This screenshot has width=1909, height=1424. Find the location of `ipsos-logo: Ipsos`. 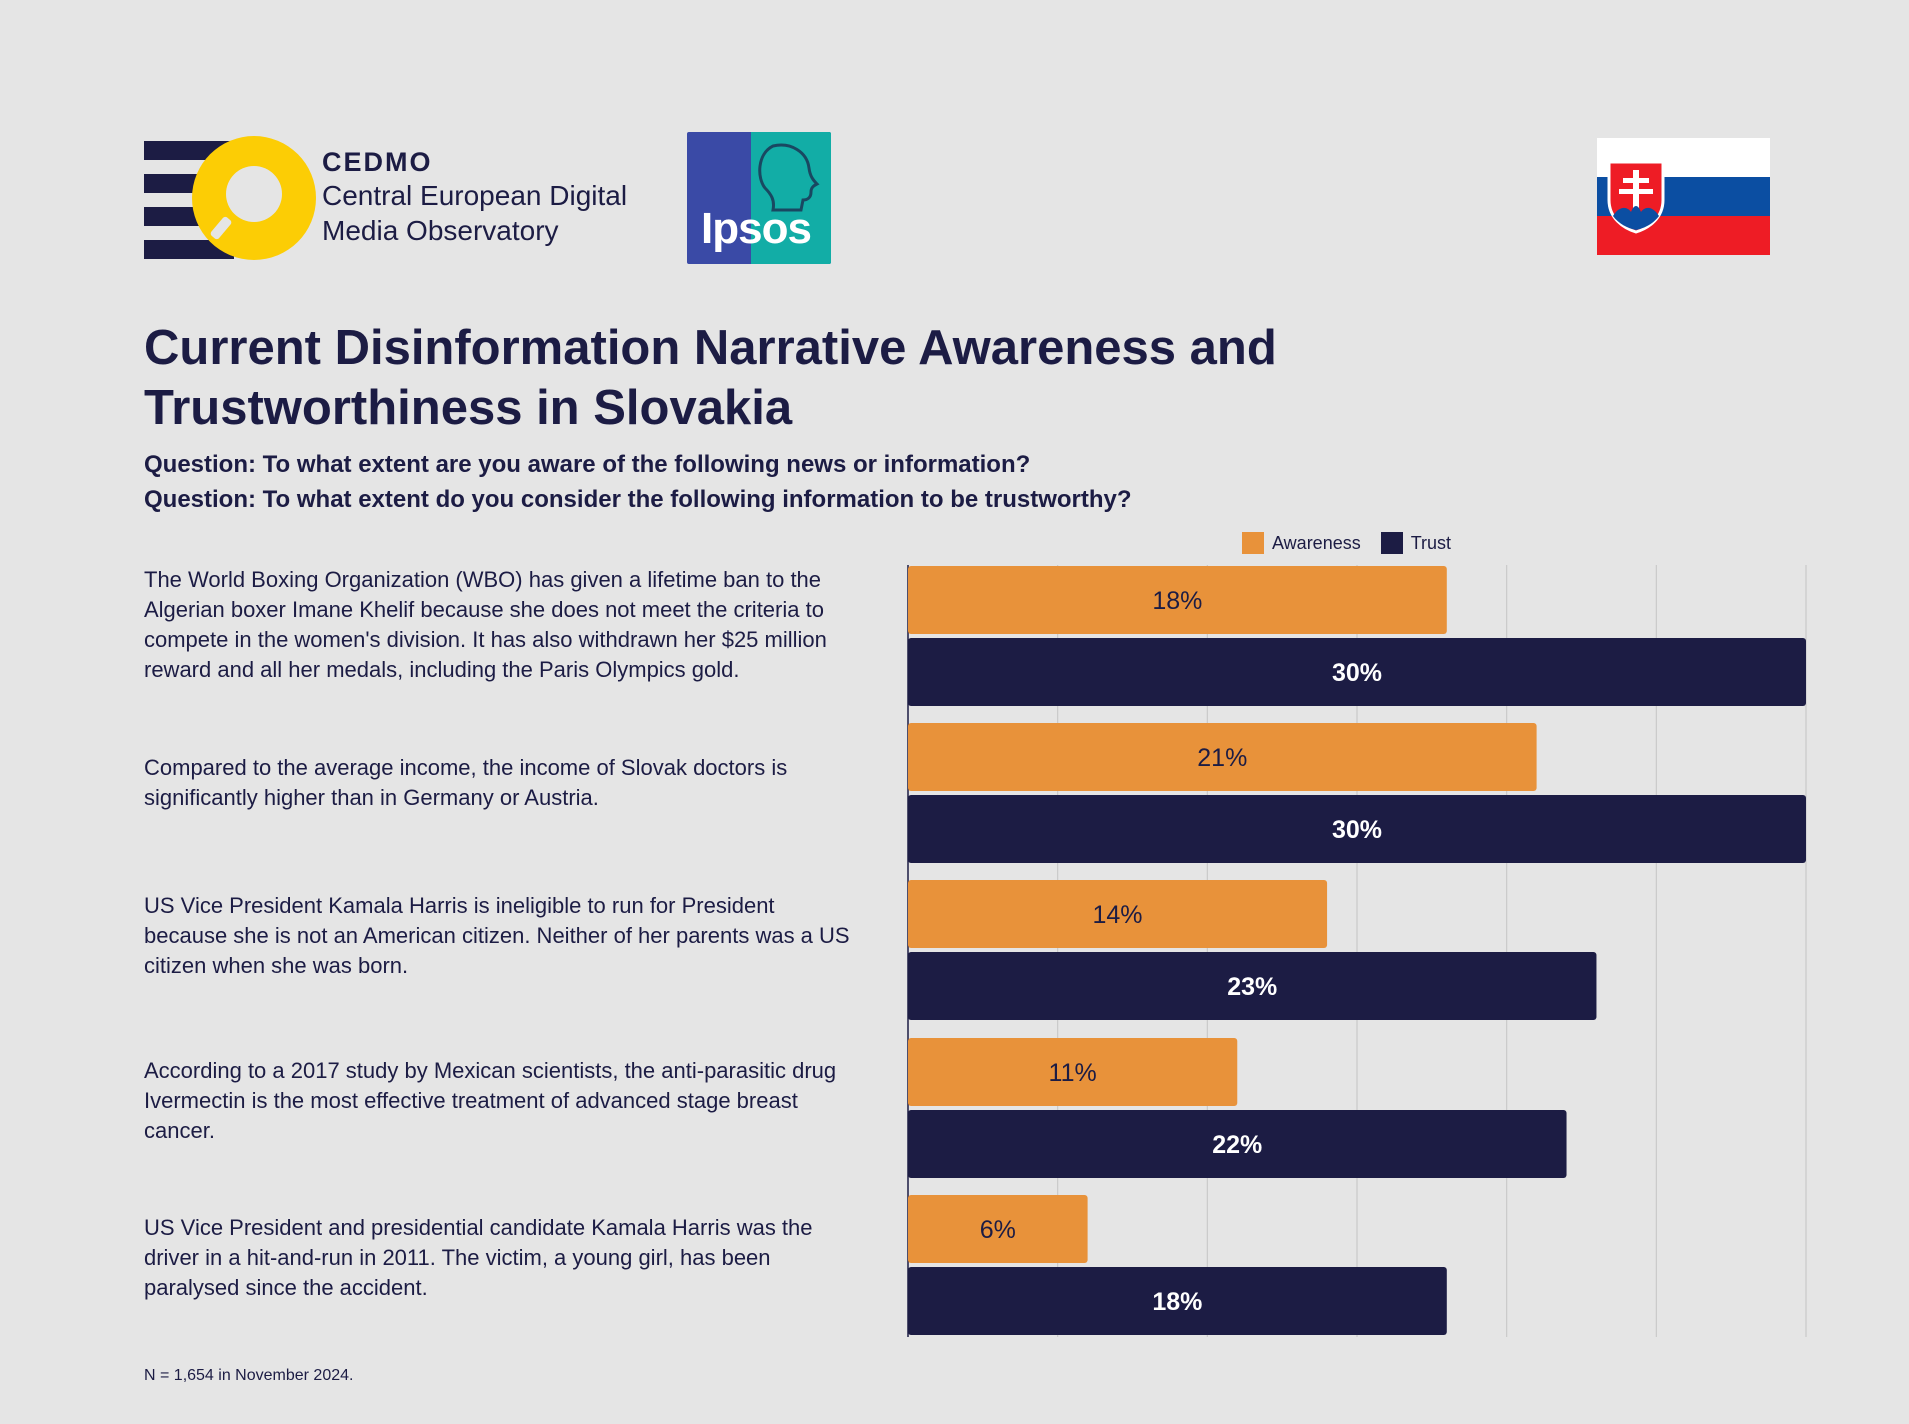

ipsos-logo: Ipsos is located at coordinates (759, 198).